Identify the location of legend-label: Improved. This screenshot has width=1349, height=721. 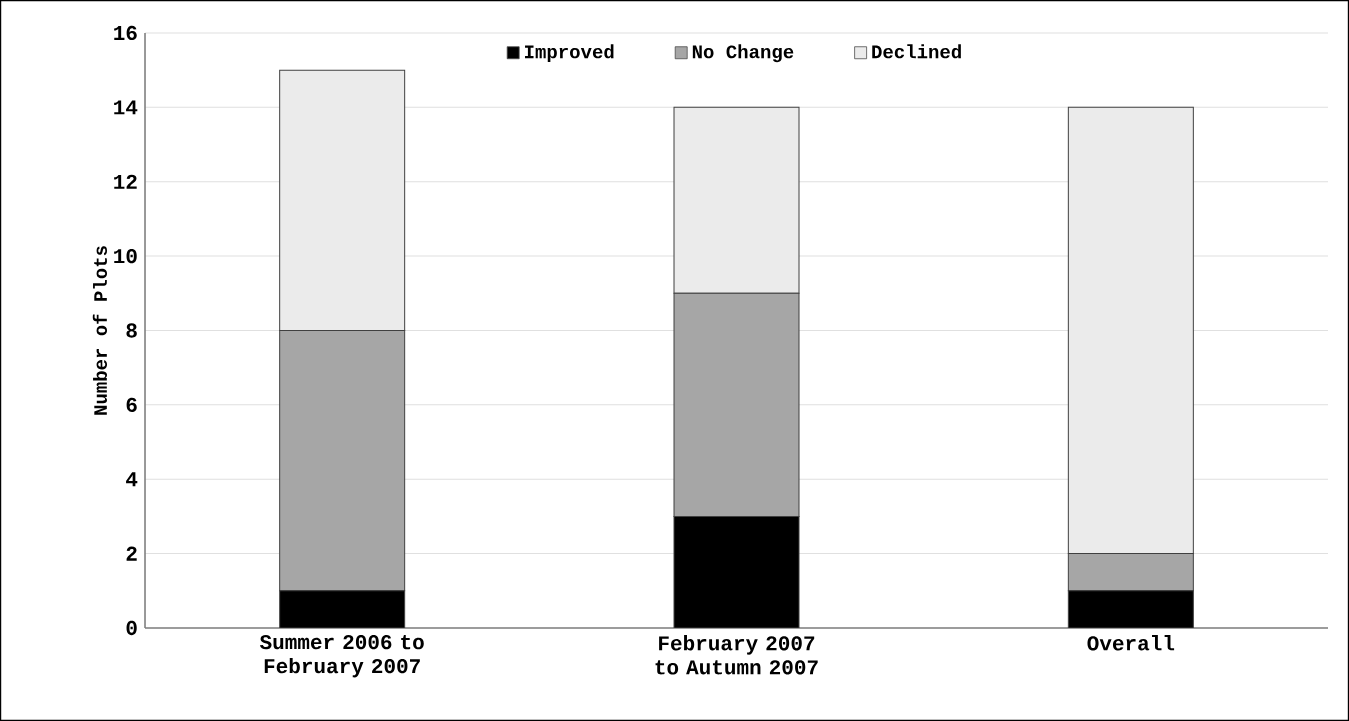
(569, 53).